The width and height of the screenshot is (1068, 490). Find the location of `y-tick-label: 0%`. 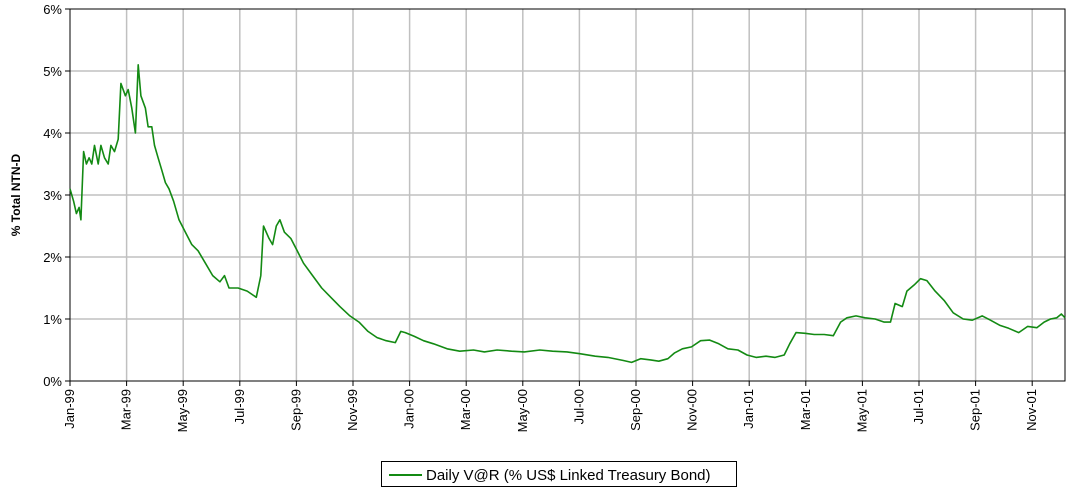

y-tick-label: 0% is located at coordinates (52, 381).